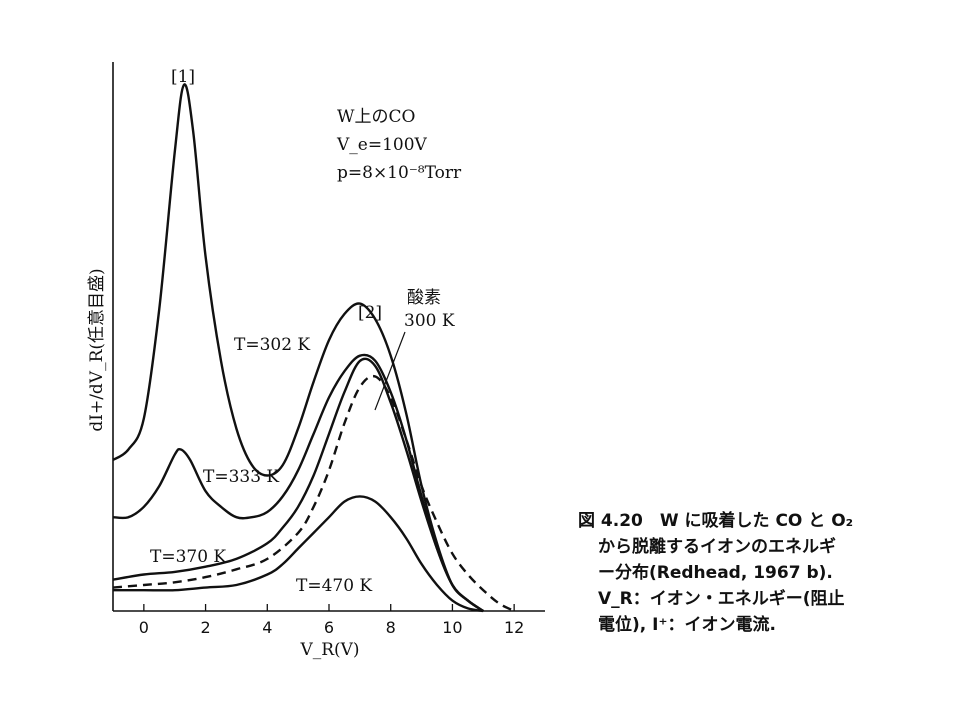 This screenshot has width=960, height=720. Describe the element at coordinates (382, 145) in the screenshot. I see `condition-line-2: V_e=100V` at that location.